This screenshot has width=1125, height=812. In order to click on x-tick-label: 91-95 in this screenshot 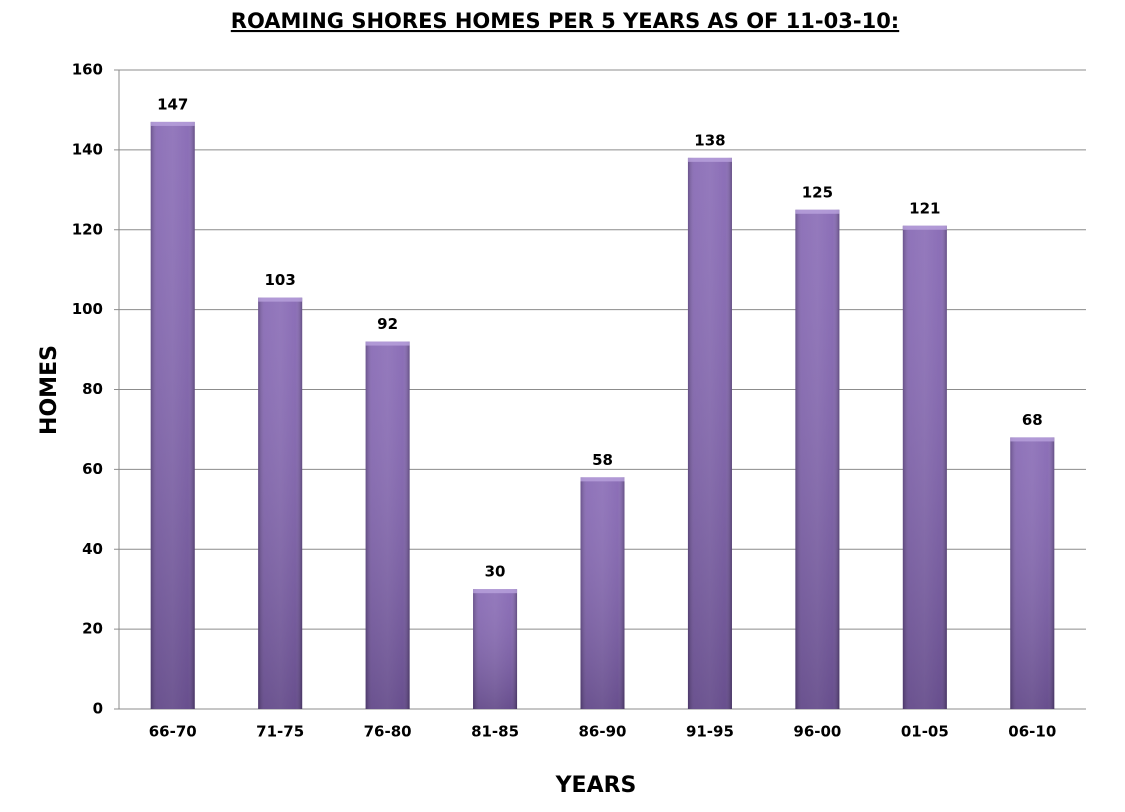, I will do `click(710, 732)`.